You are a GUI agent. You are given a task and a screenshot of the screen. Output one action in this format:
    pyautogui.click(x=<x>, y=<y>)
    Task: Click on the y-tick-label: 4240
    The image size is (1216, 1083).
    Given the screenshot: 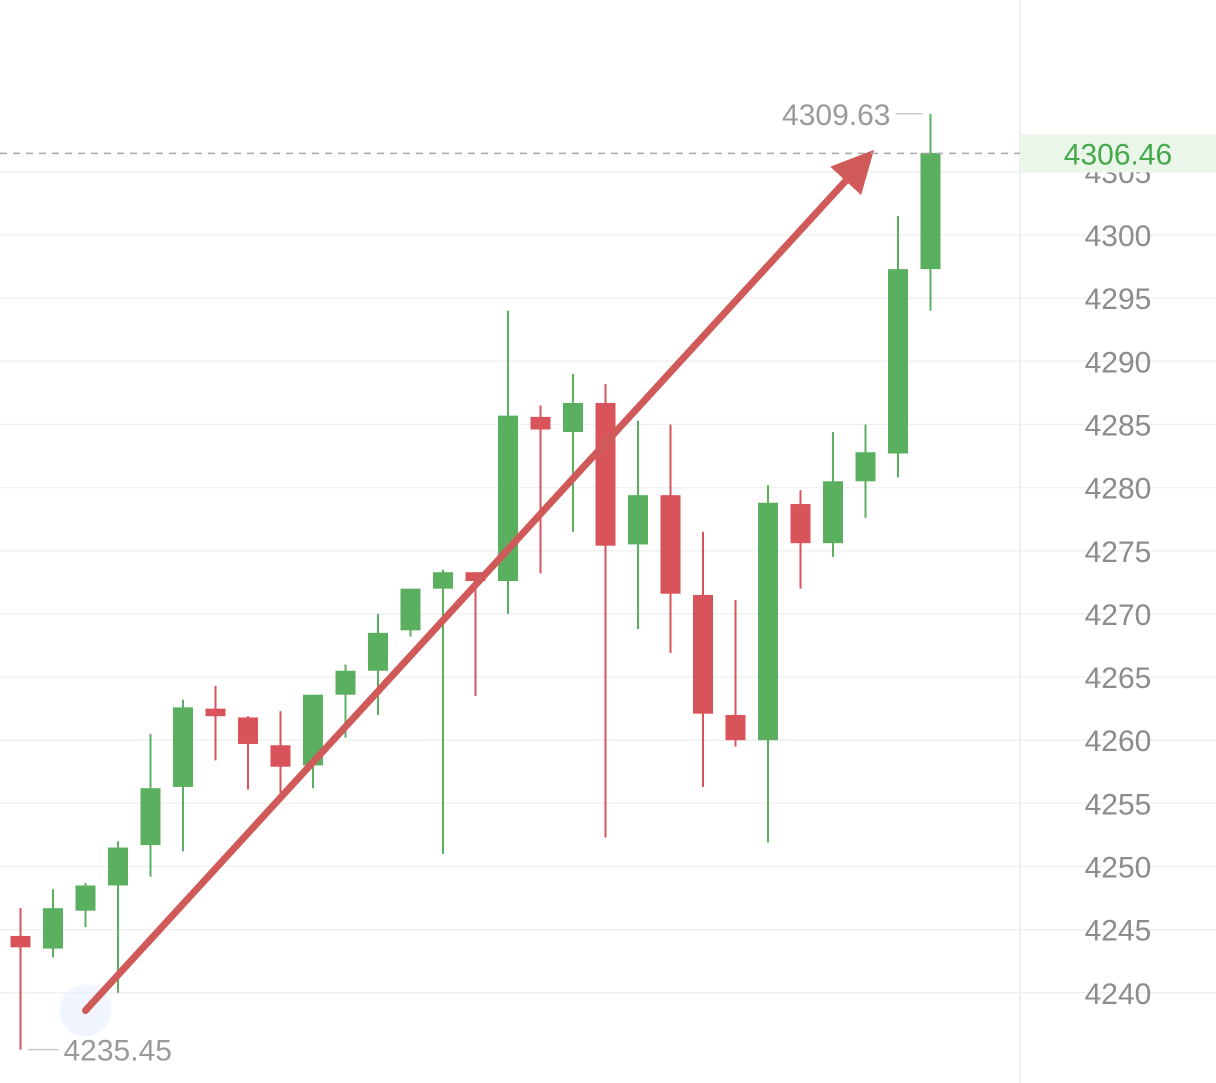 What is the action you would take?
    pyautogui.click(x=1118, y=994)
    